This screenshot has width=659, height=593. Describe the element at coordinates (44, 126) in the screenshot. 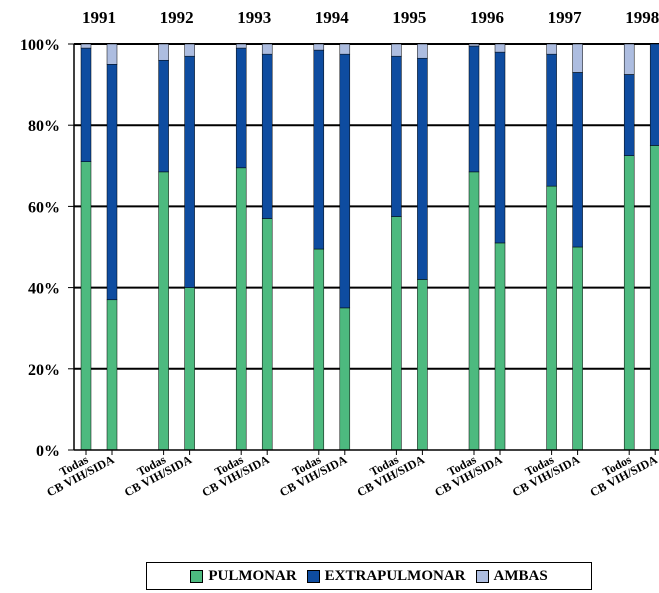

I see `y-tick-label: 80%` at that location.